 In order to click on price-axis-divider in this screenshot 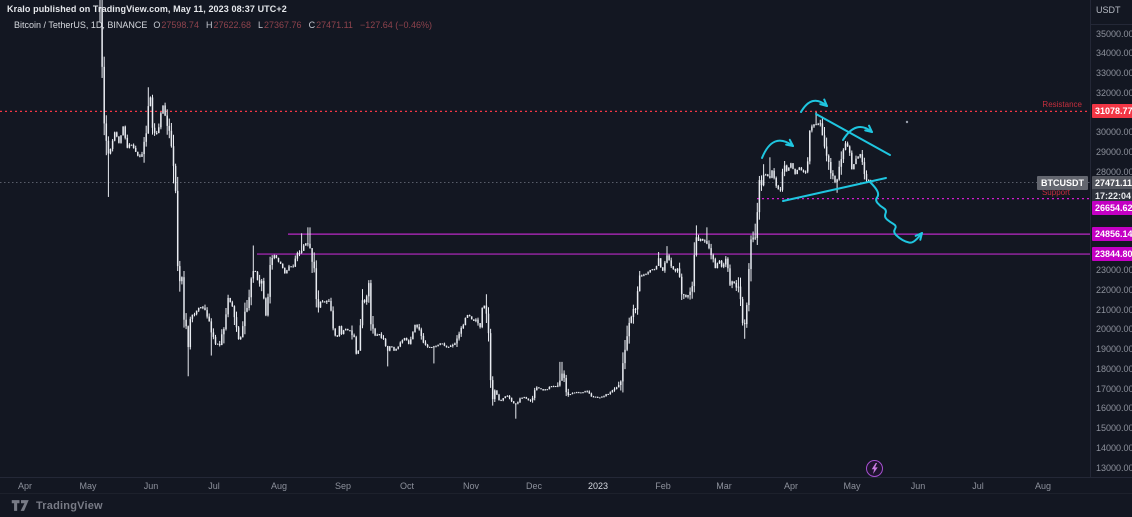, I will do `click(1111, 24)`.